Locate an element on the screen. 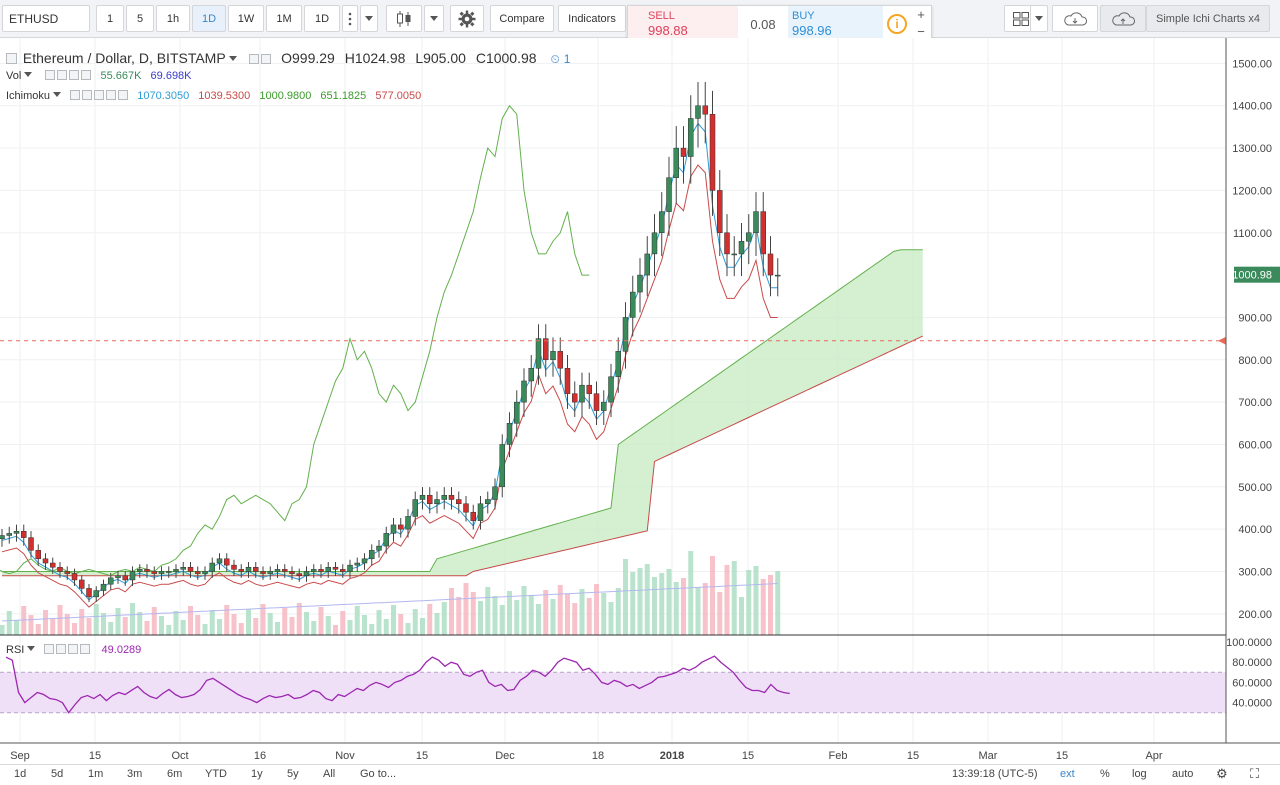 The width and height of the screenshot is (1280, 785). collapse-icon is located at coordinates (11, 58).